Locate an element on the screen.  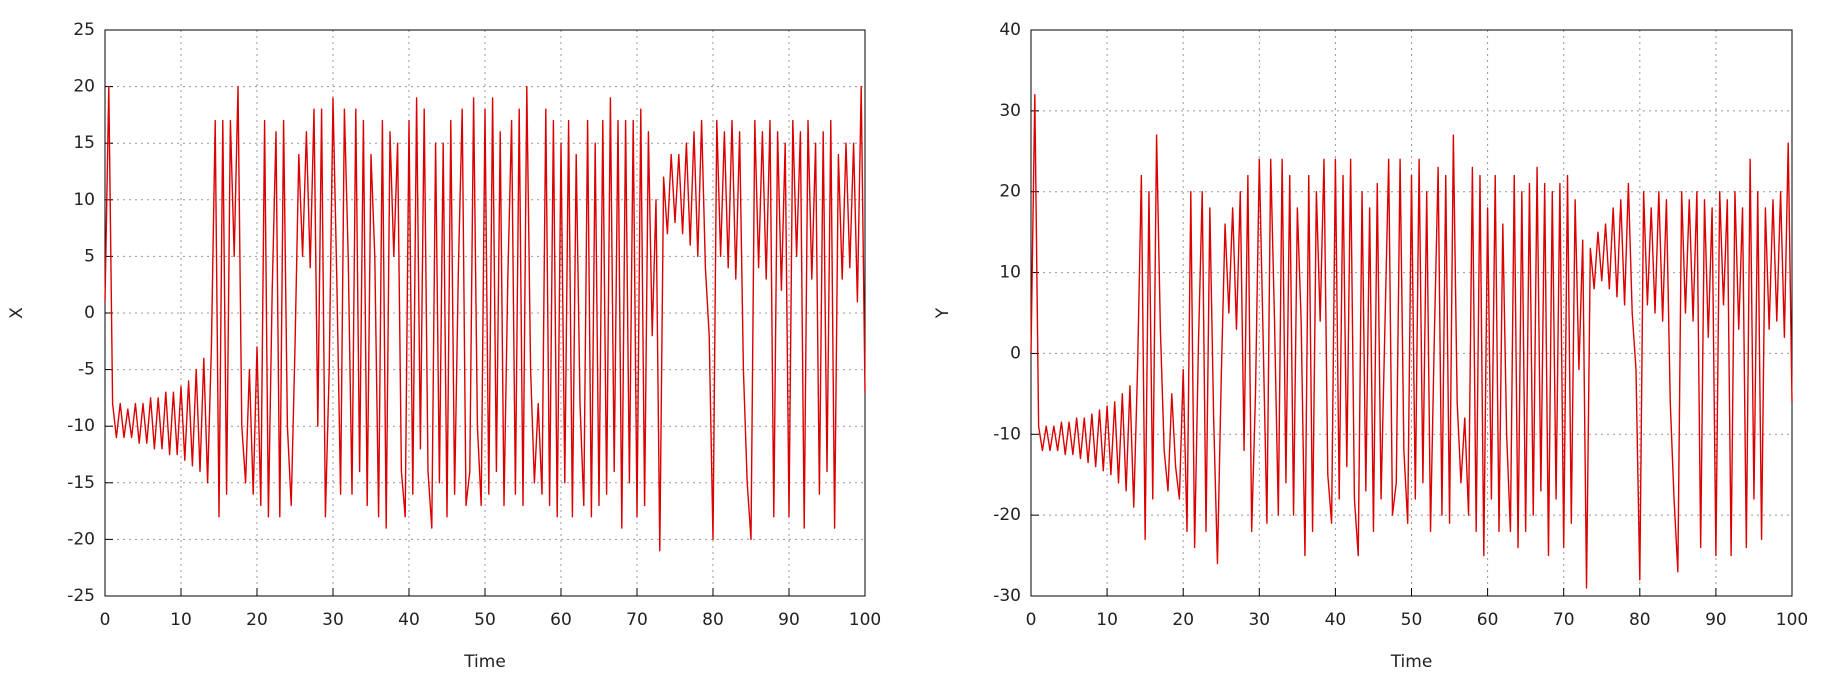
y-axis-label: Y is located at coordinates (943, 313).